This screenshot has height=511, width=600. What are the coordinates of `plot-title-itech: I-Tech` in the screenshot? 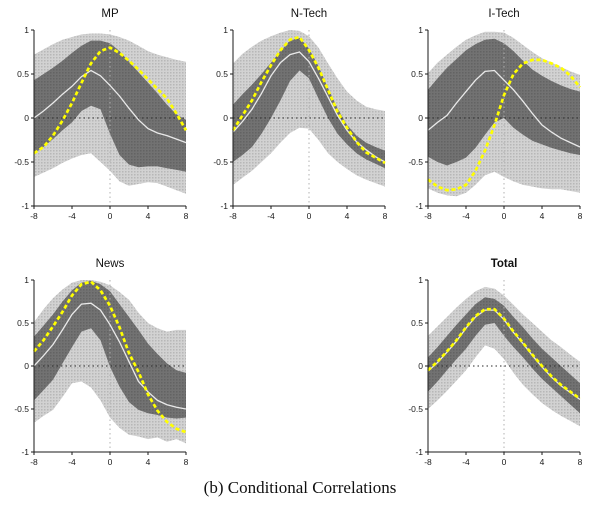 It's located at (504, 14).